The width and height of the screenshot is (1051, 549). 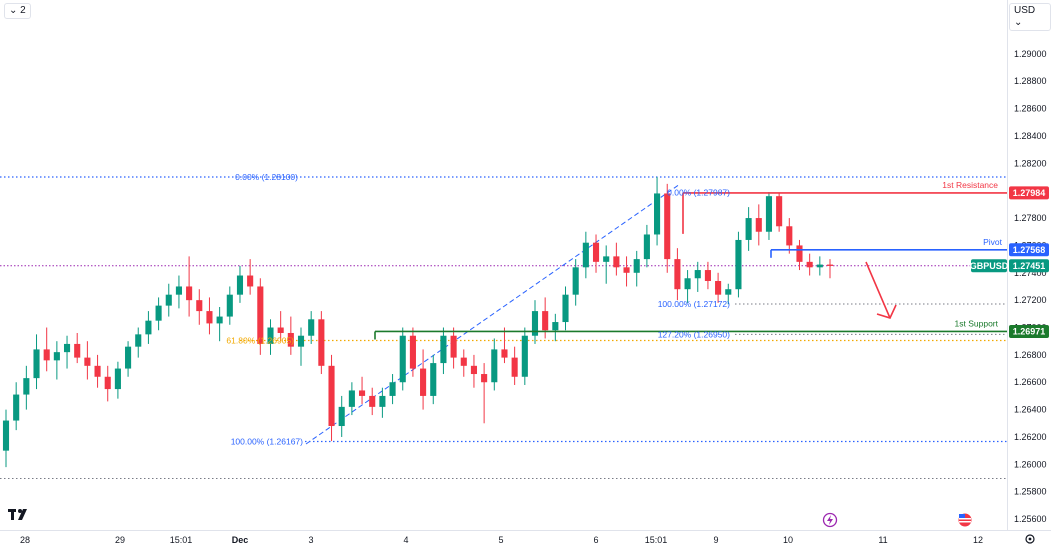 I want to click on time-tick-label: Dec, so click(x=240, y=540).